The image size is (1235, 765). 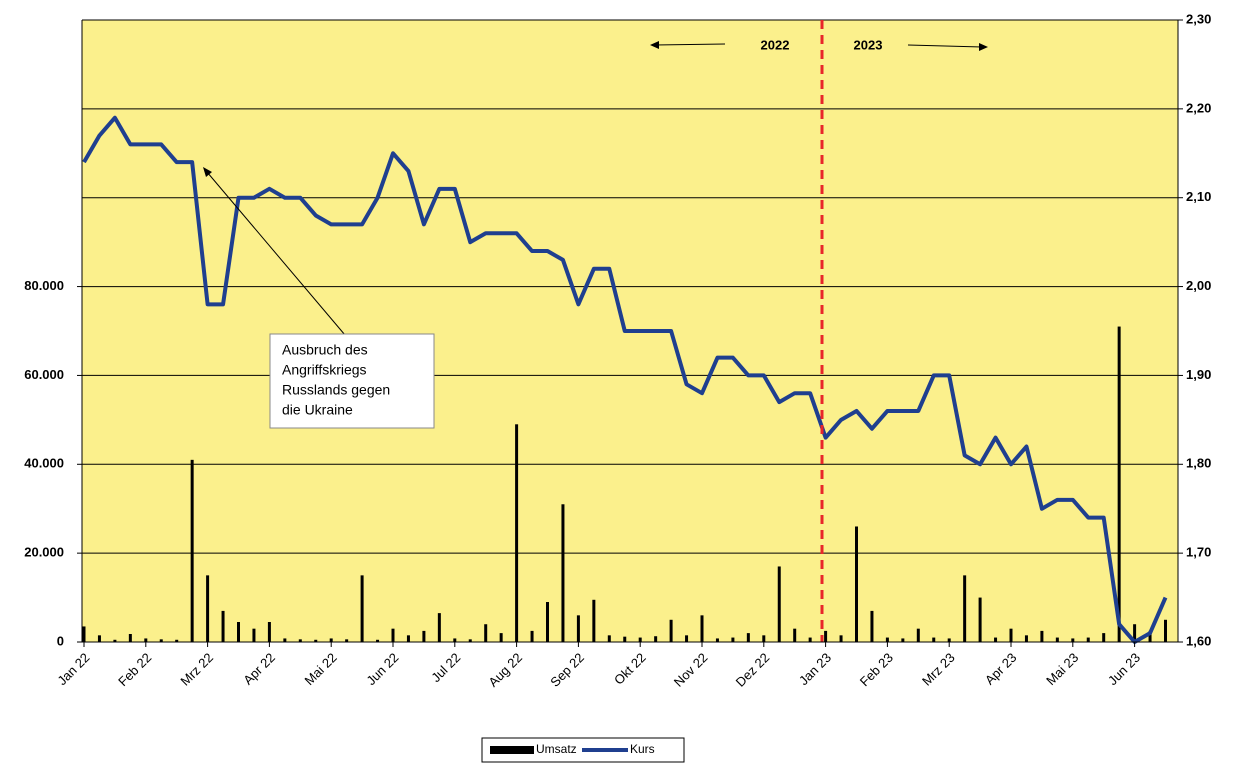 What do you see at coordinates (259, 669) in the screenshot?
I see `x-tick-label: Apr 22` at bounding box center [259, 669].